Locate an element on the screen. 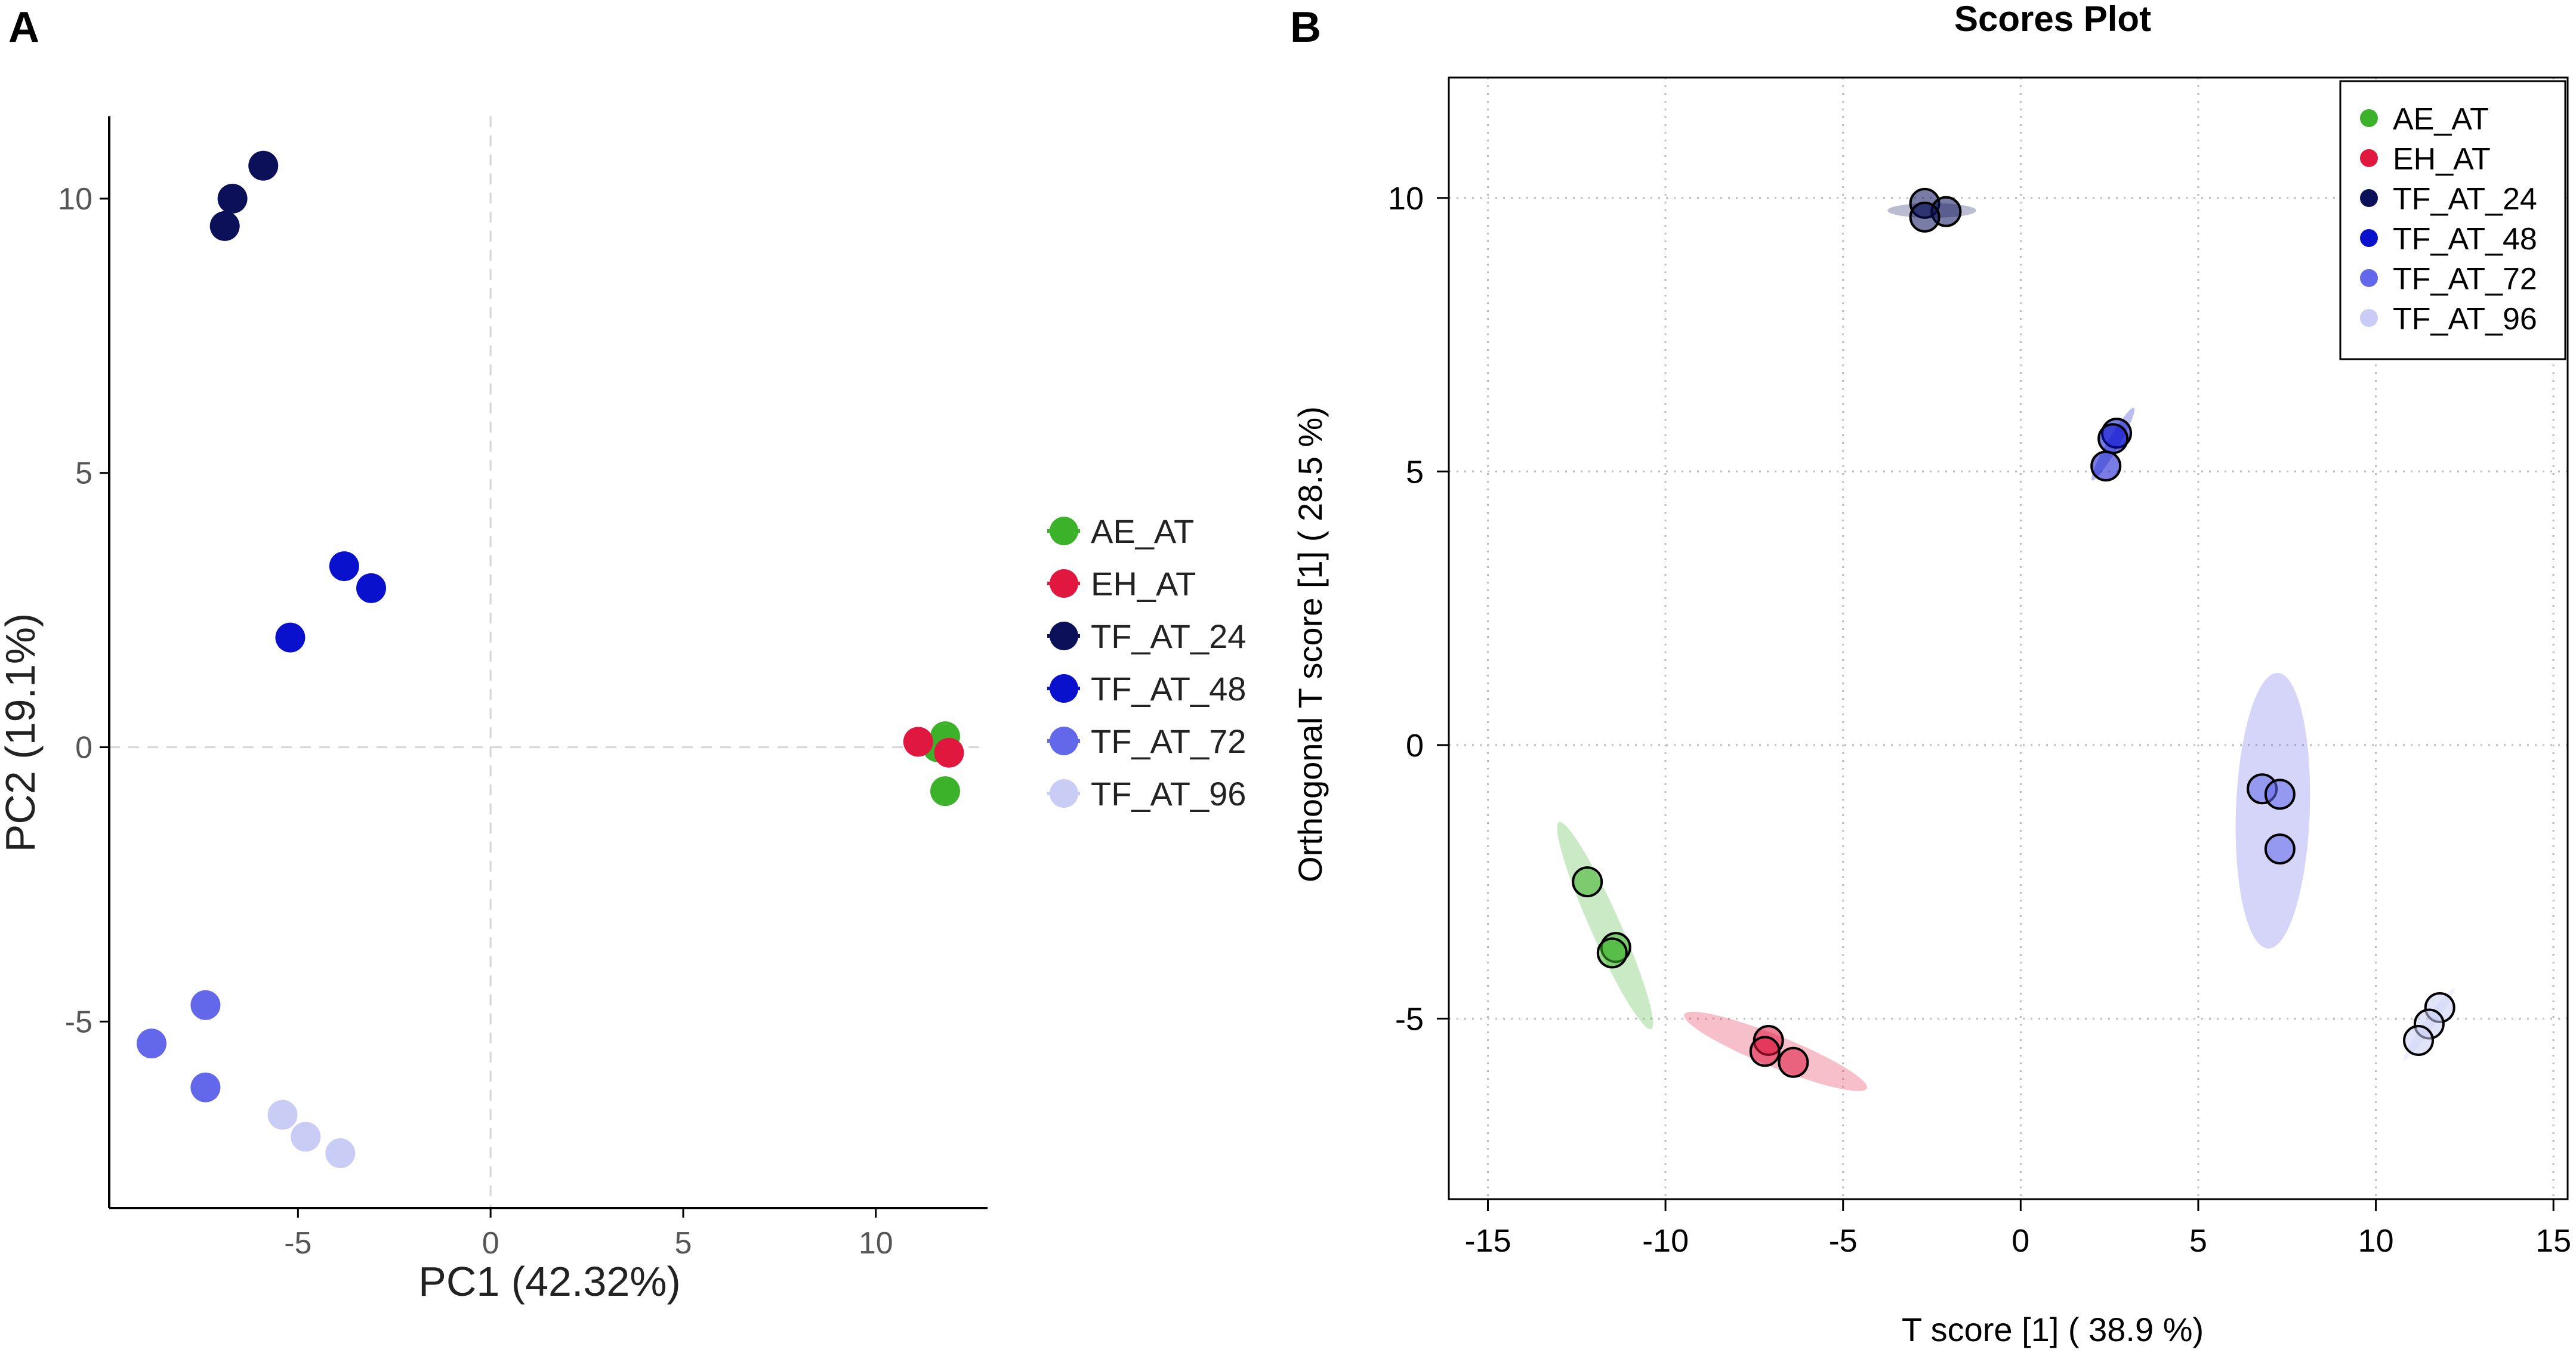 The height and width of the screenshot is (1362, 2576). b-y-tick-label: 0 is located at coordinates (1415, 746).